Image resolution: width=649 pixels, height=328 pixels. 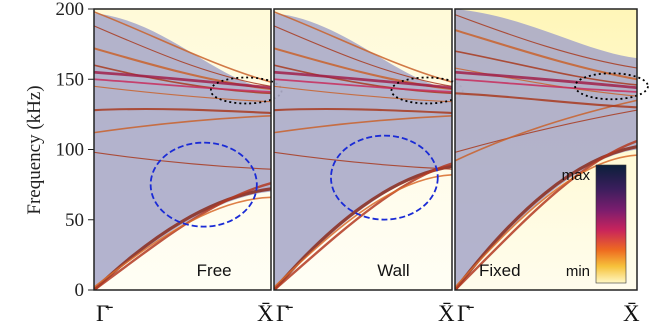 What do you see at coordinates (70, 150) in the screenshot?
I see `y-tick-label: 100` at bounding box center [70, 150].